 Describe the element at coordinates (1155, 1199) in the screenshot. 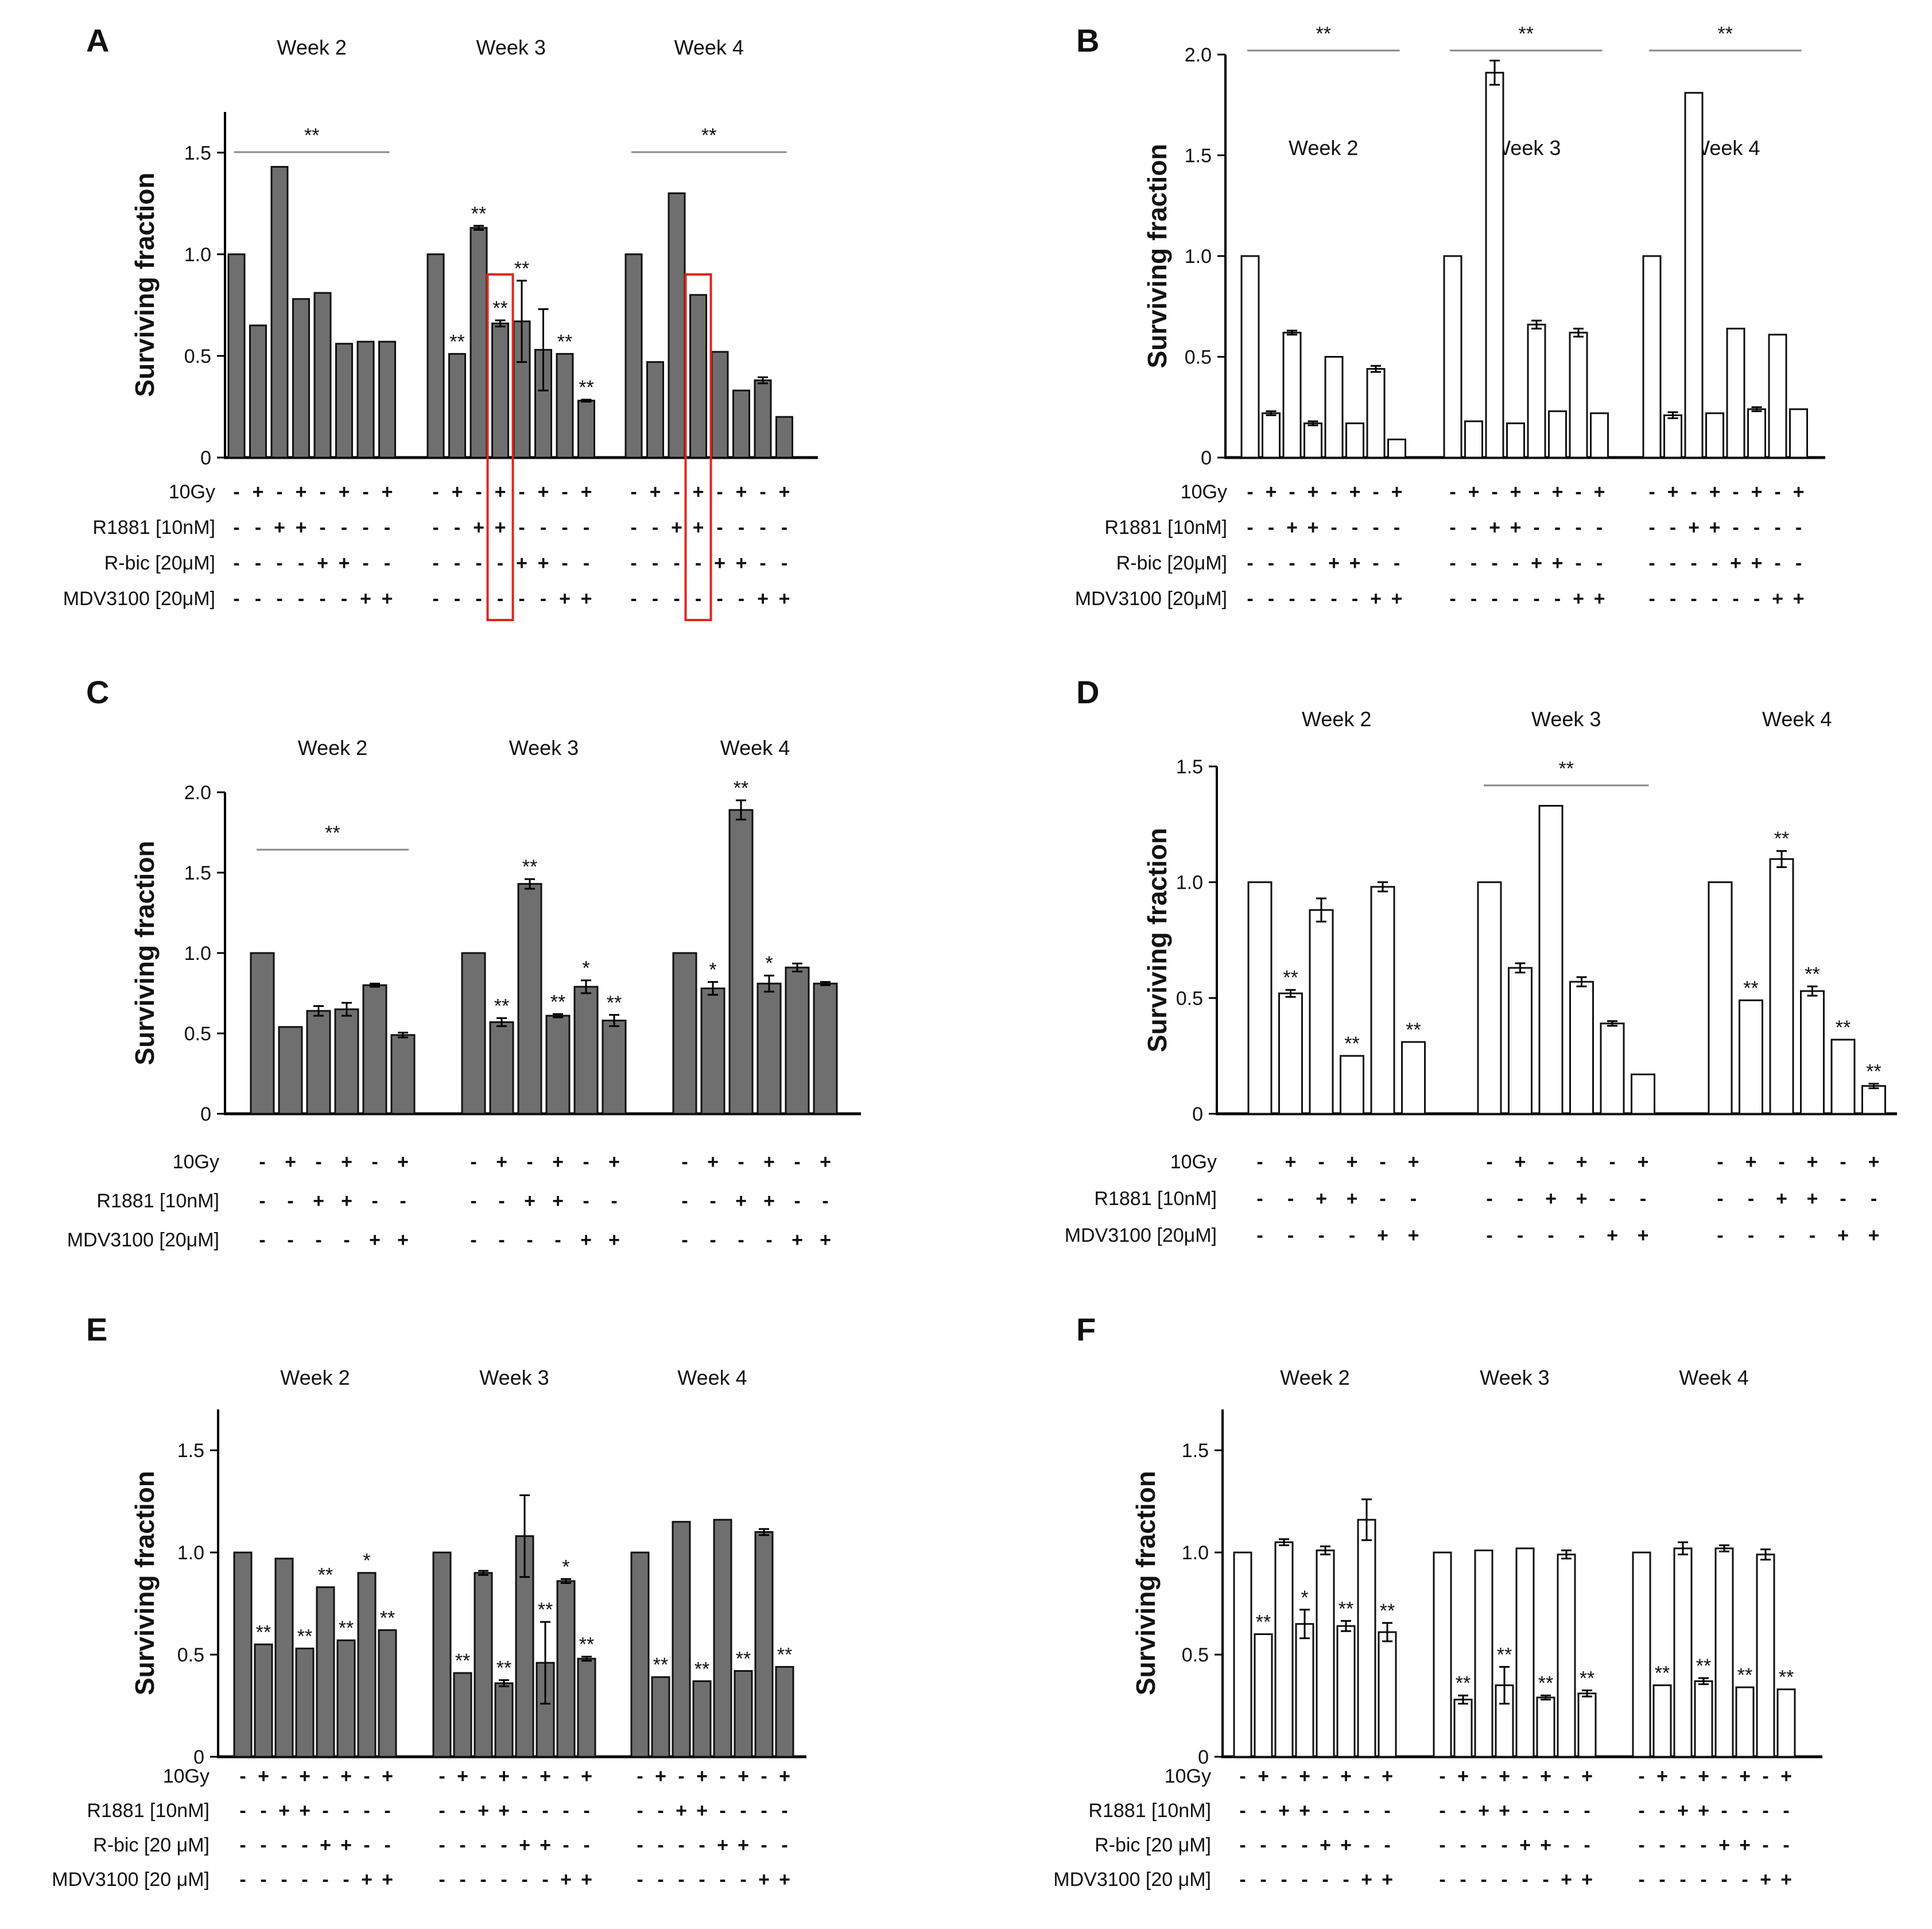

I see `treatment-label: R1881 [10nM]` at that location.